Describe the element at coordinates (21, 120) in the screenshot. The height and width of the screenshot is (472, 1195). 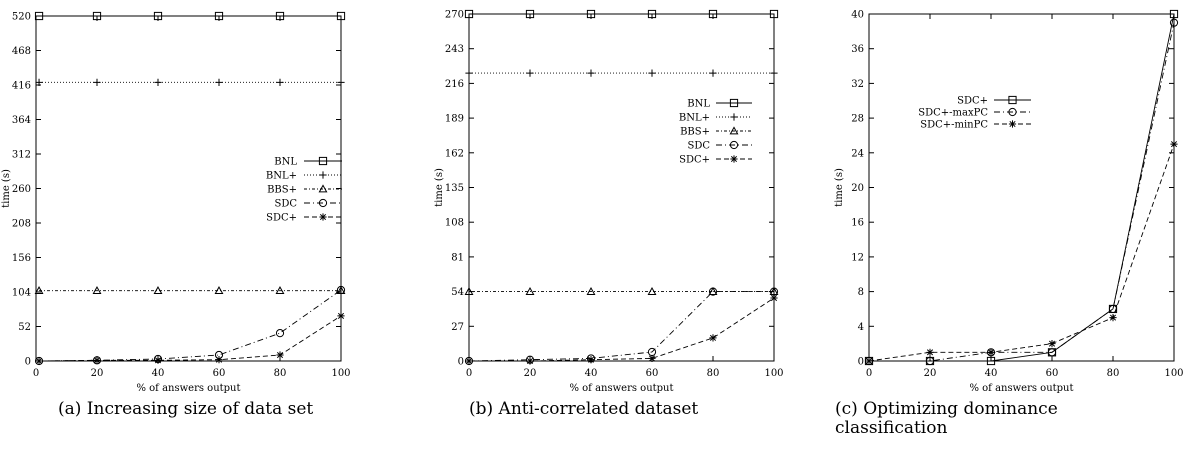
I see `y-tick-label: 364` at that location.